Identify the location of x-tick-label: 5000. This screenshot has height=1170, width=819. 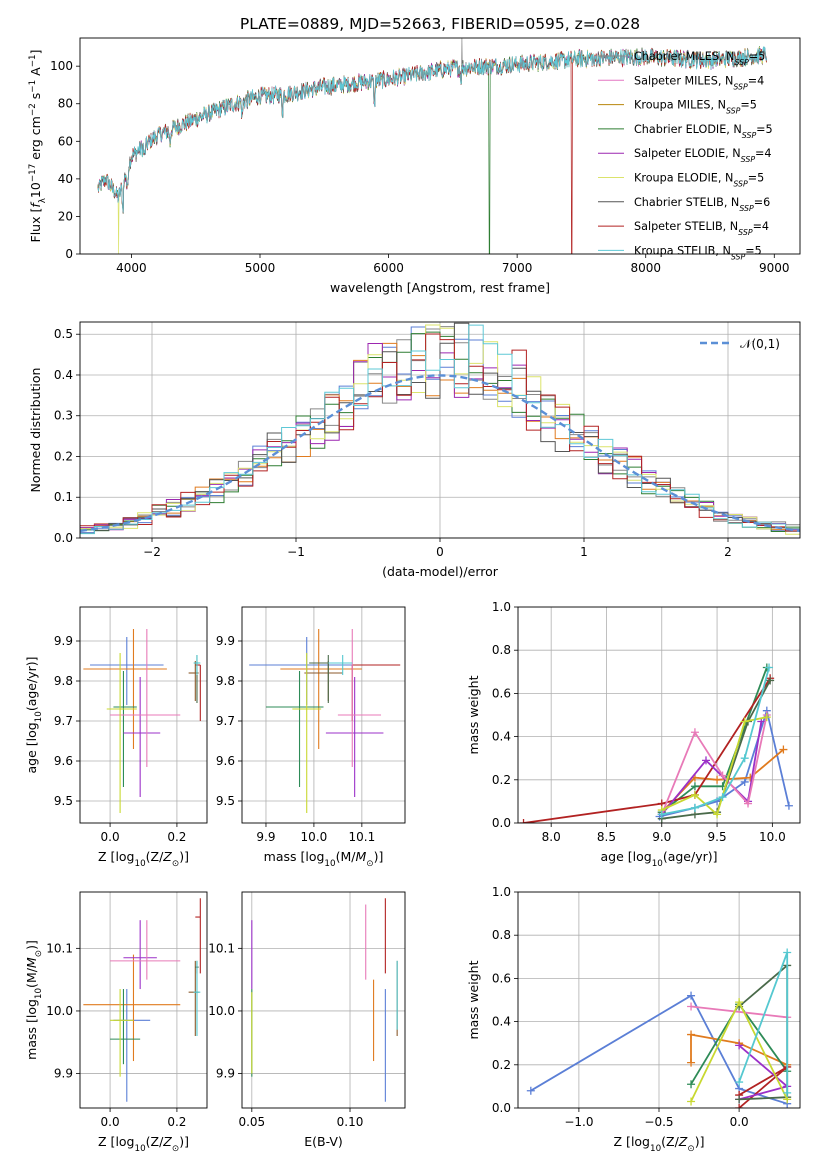
(260, 268).